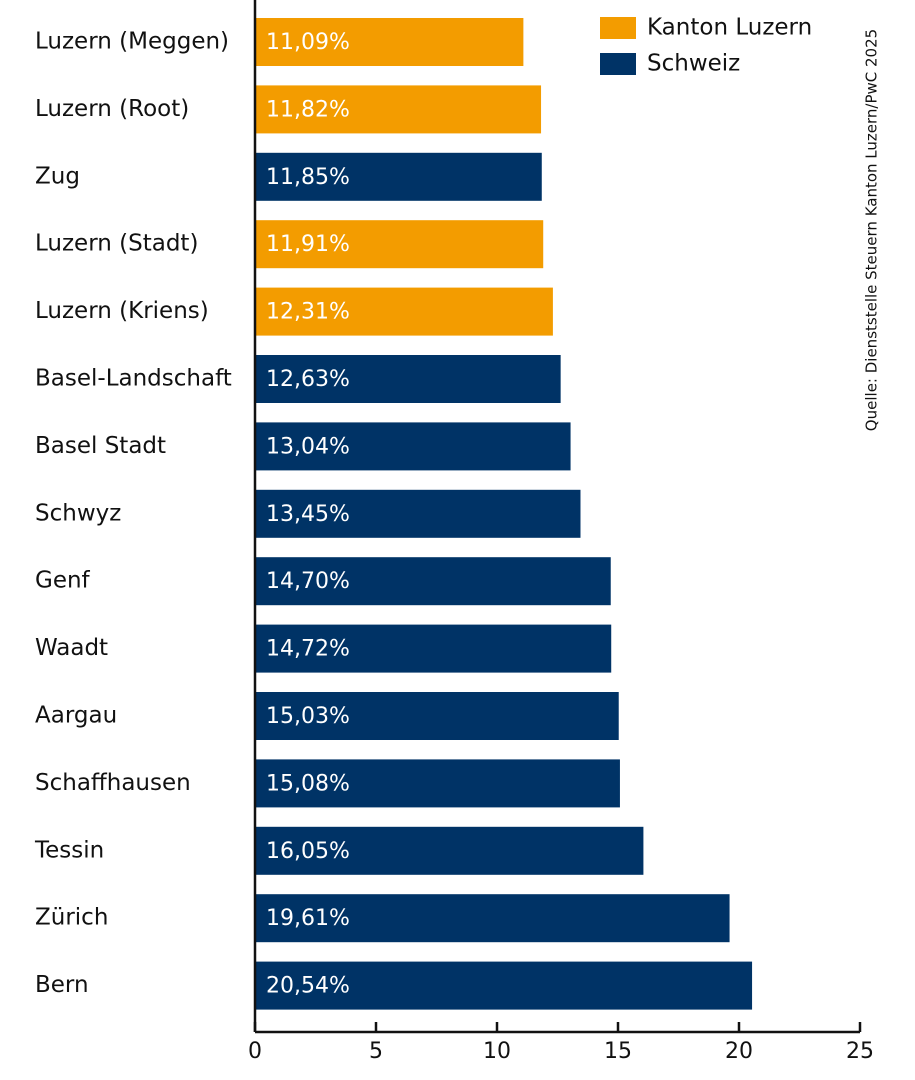 This screenshot has width=915, height=1080. What do you see at coordinates (308, 851) in the screenshot?
I see `value-label: 16,05%` at bounding box center [308, 851].